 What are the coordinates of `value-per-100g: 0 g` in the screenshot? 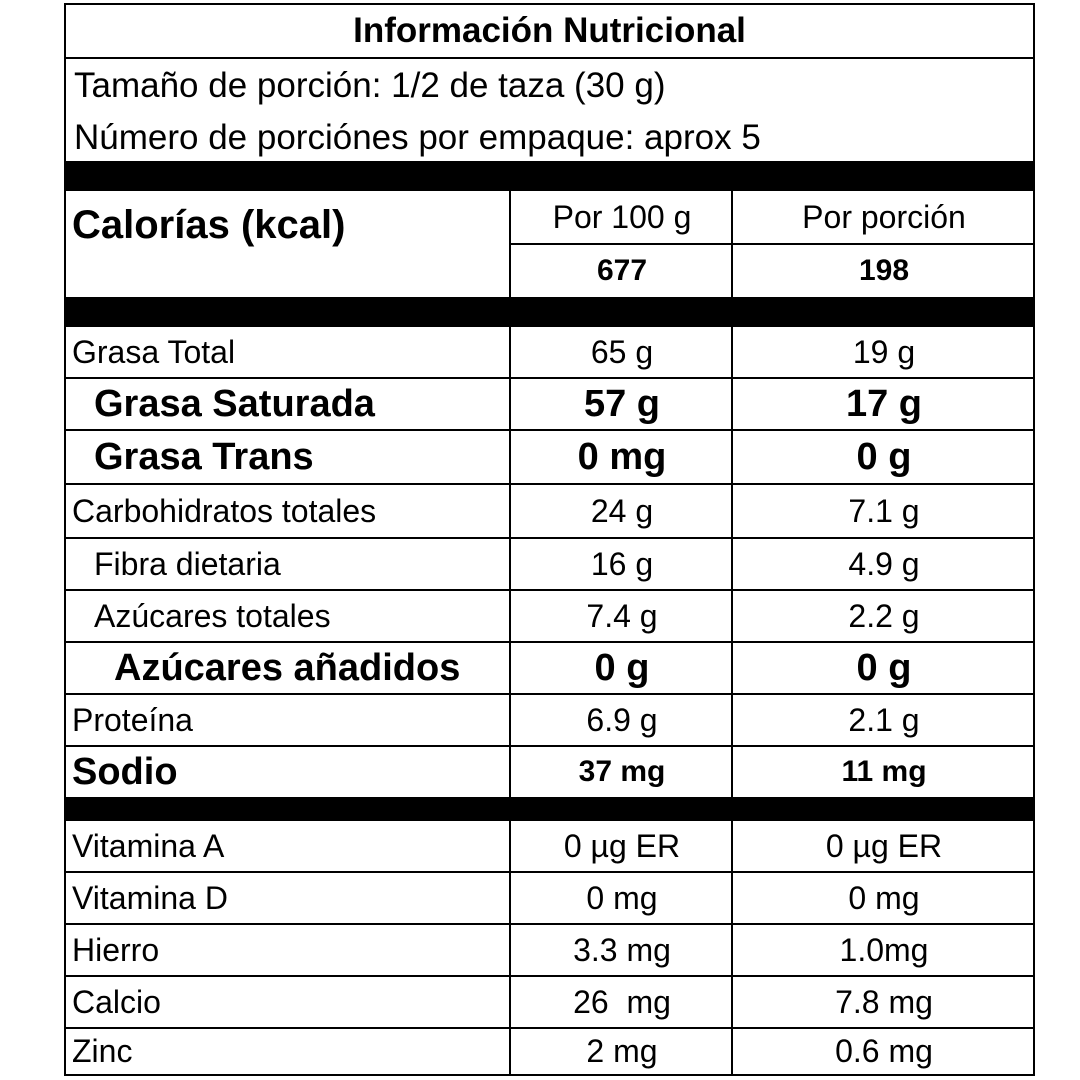 It's located at (621, 668).